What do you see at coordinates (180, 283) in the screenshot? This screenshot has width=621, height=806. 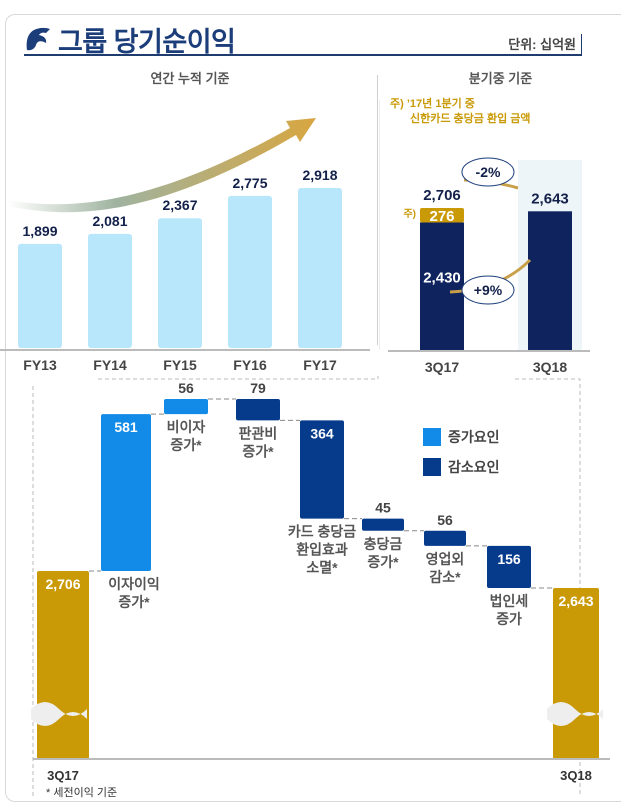 I see `annual-bar-FY15` at bounding box center [180, 283].